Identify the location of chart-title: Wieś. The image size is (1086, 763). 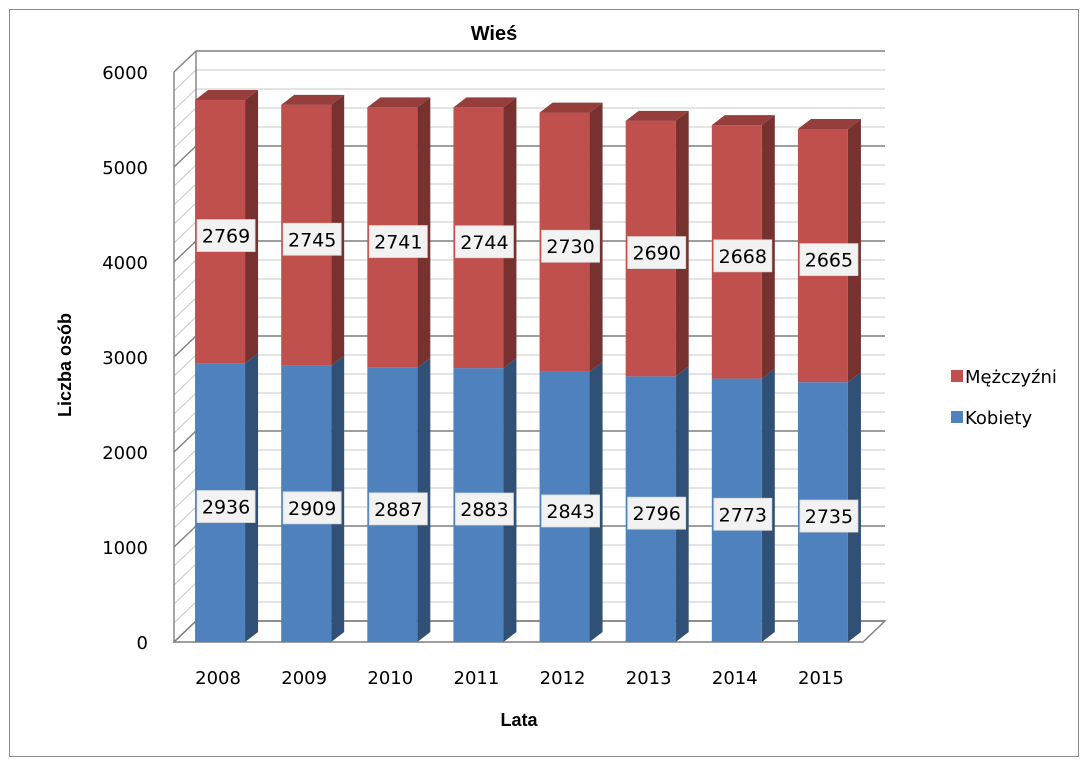
(494, 34).